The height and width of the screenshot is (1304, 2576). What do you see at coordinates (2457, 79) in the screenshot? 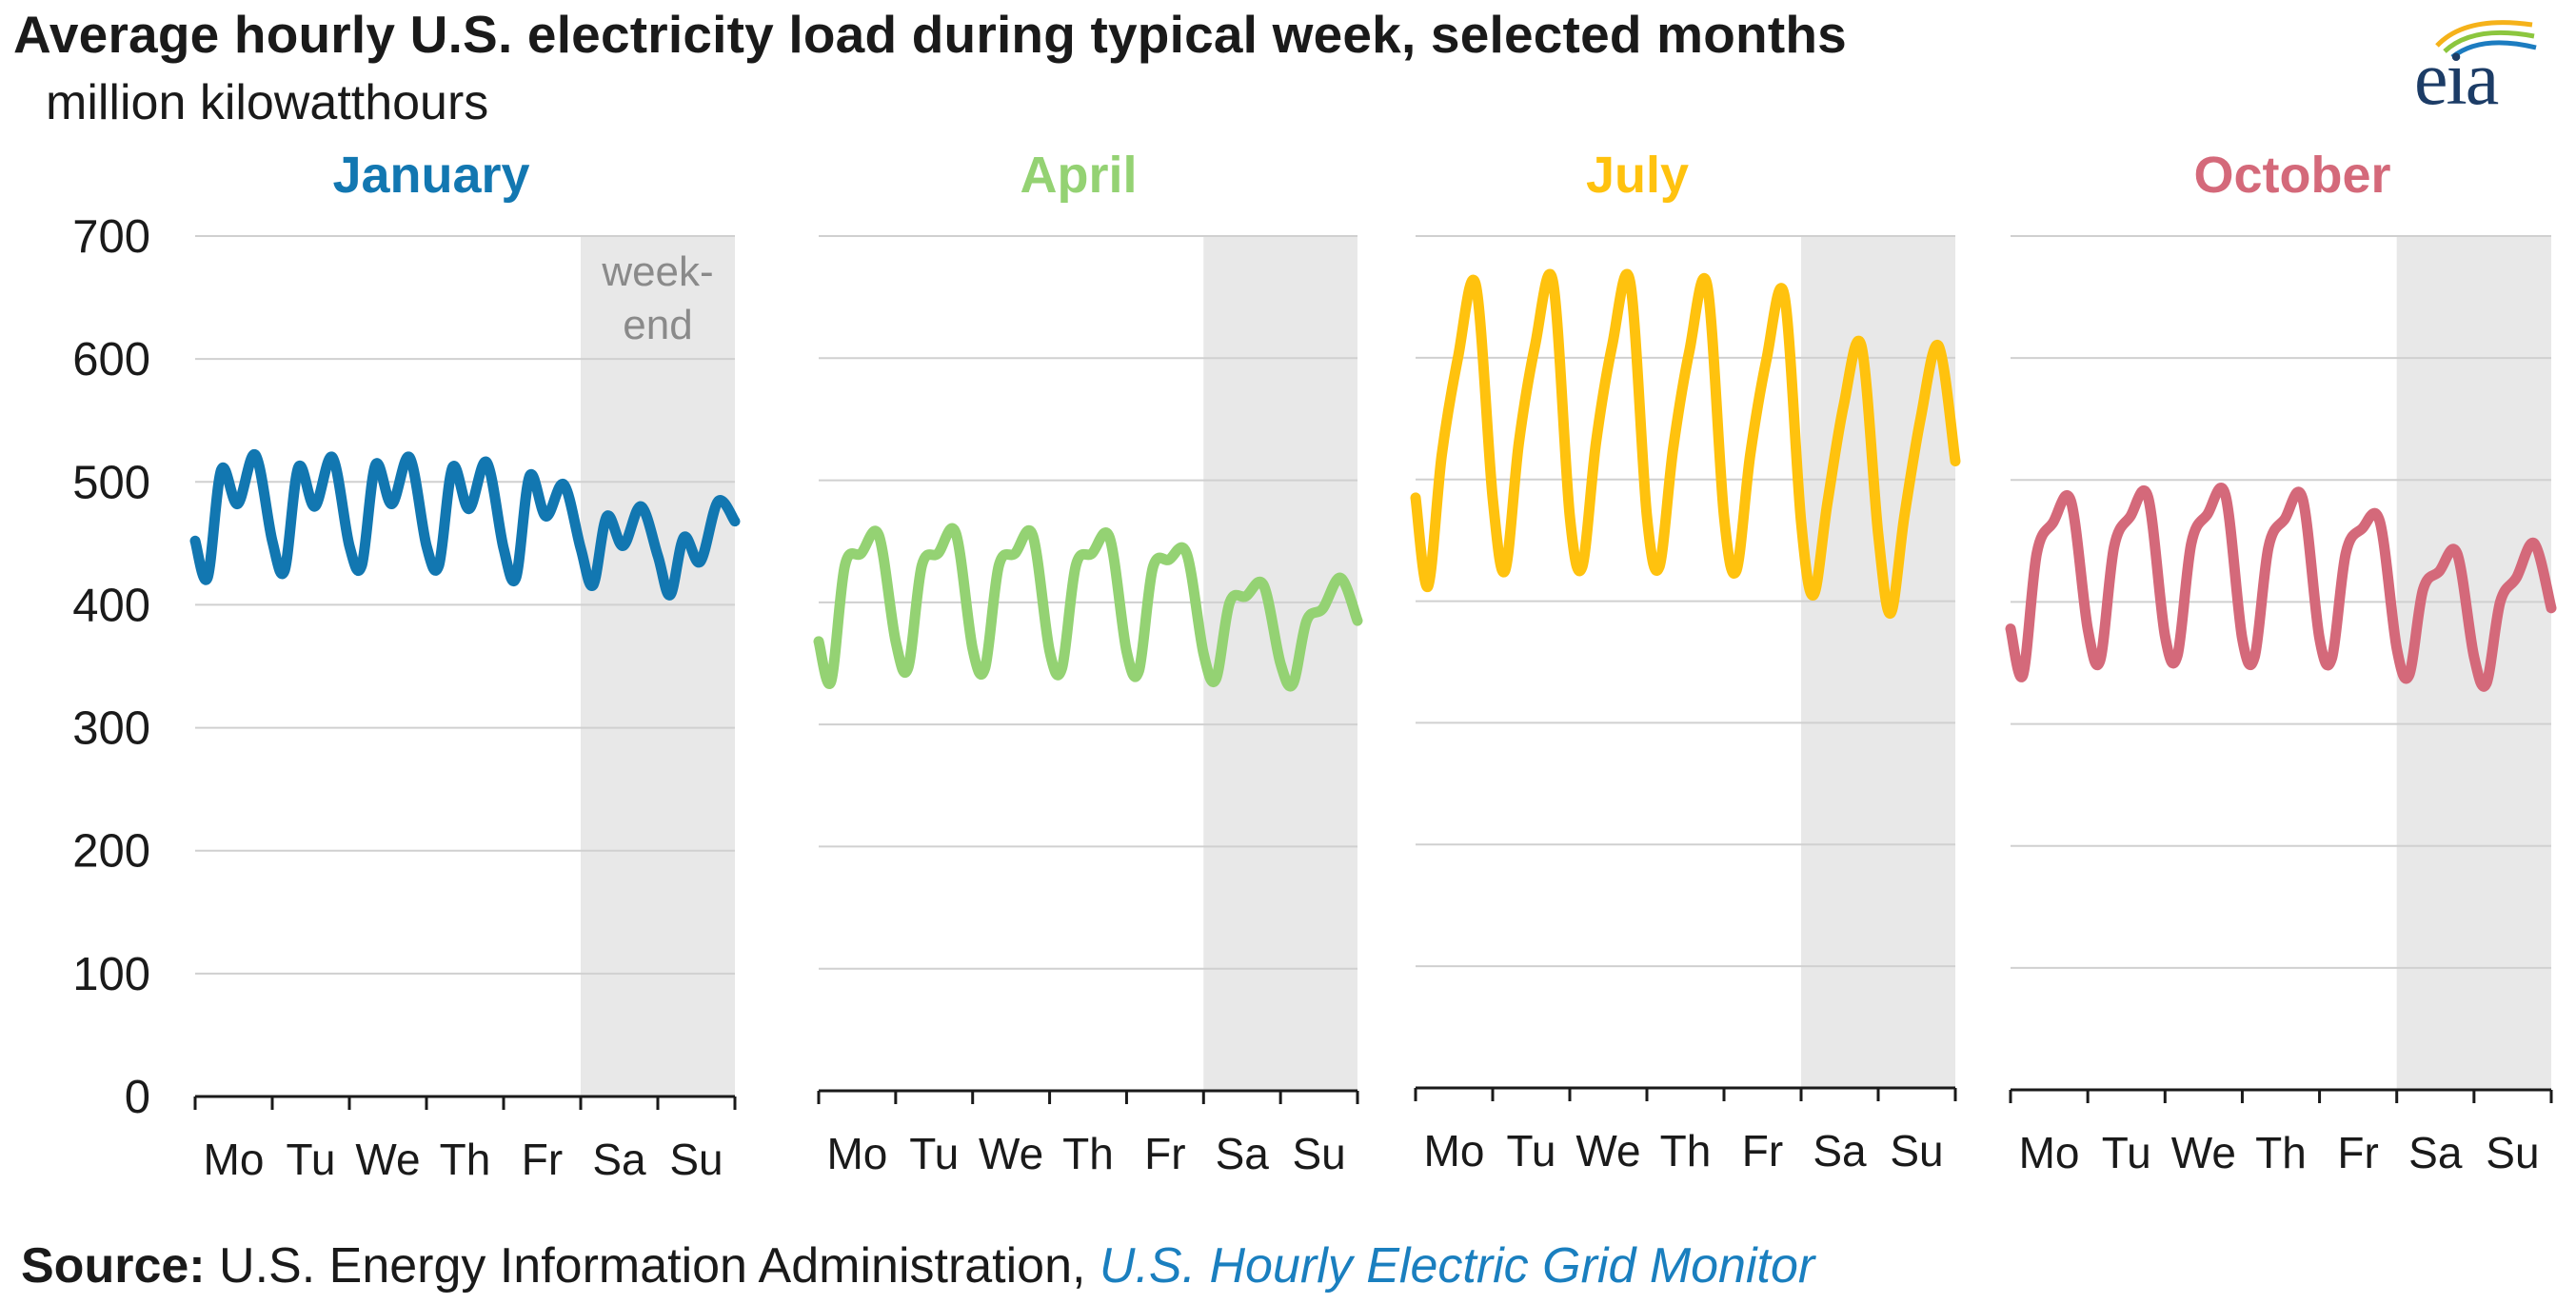
I see `eia-logo-text: eia` at bounding box center [2457, 79].